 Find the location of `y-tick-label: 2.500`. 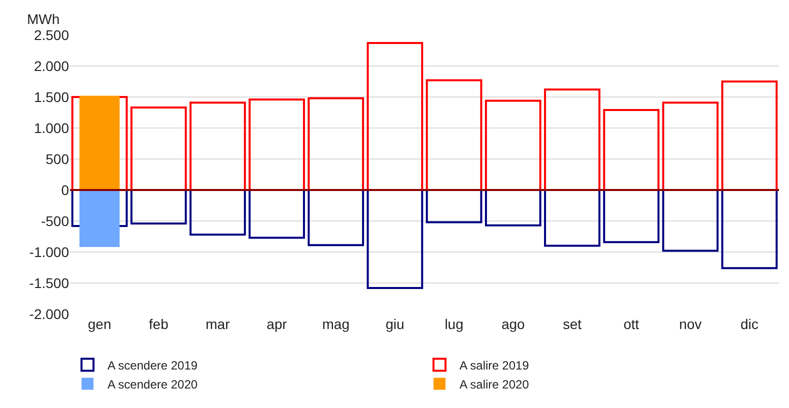

y-tick-label: 2.500 is located at coordinates (52, 34).